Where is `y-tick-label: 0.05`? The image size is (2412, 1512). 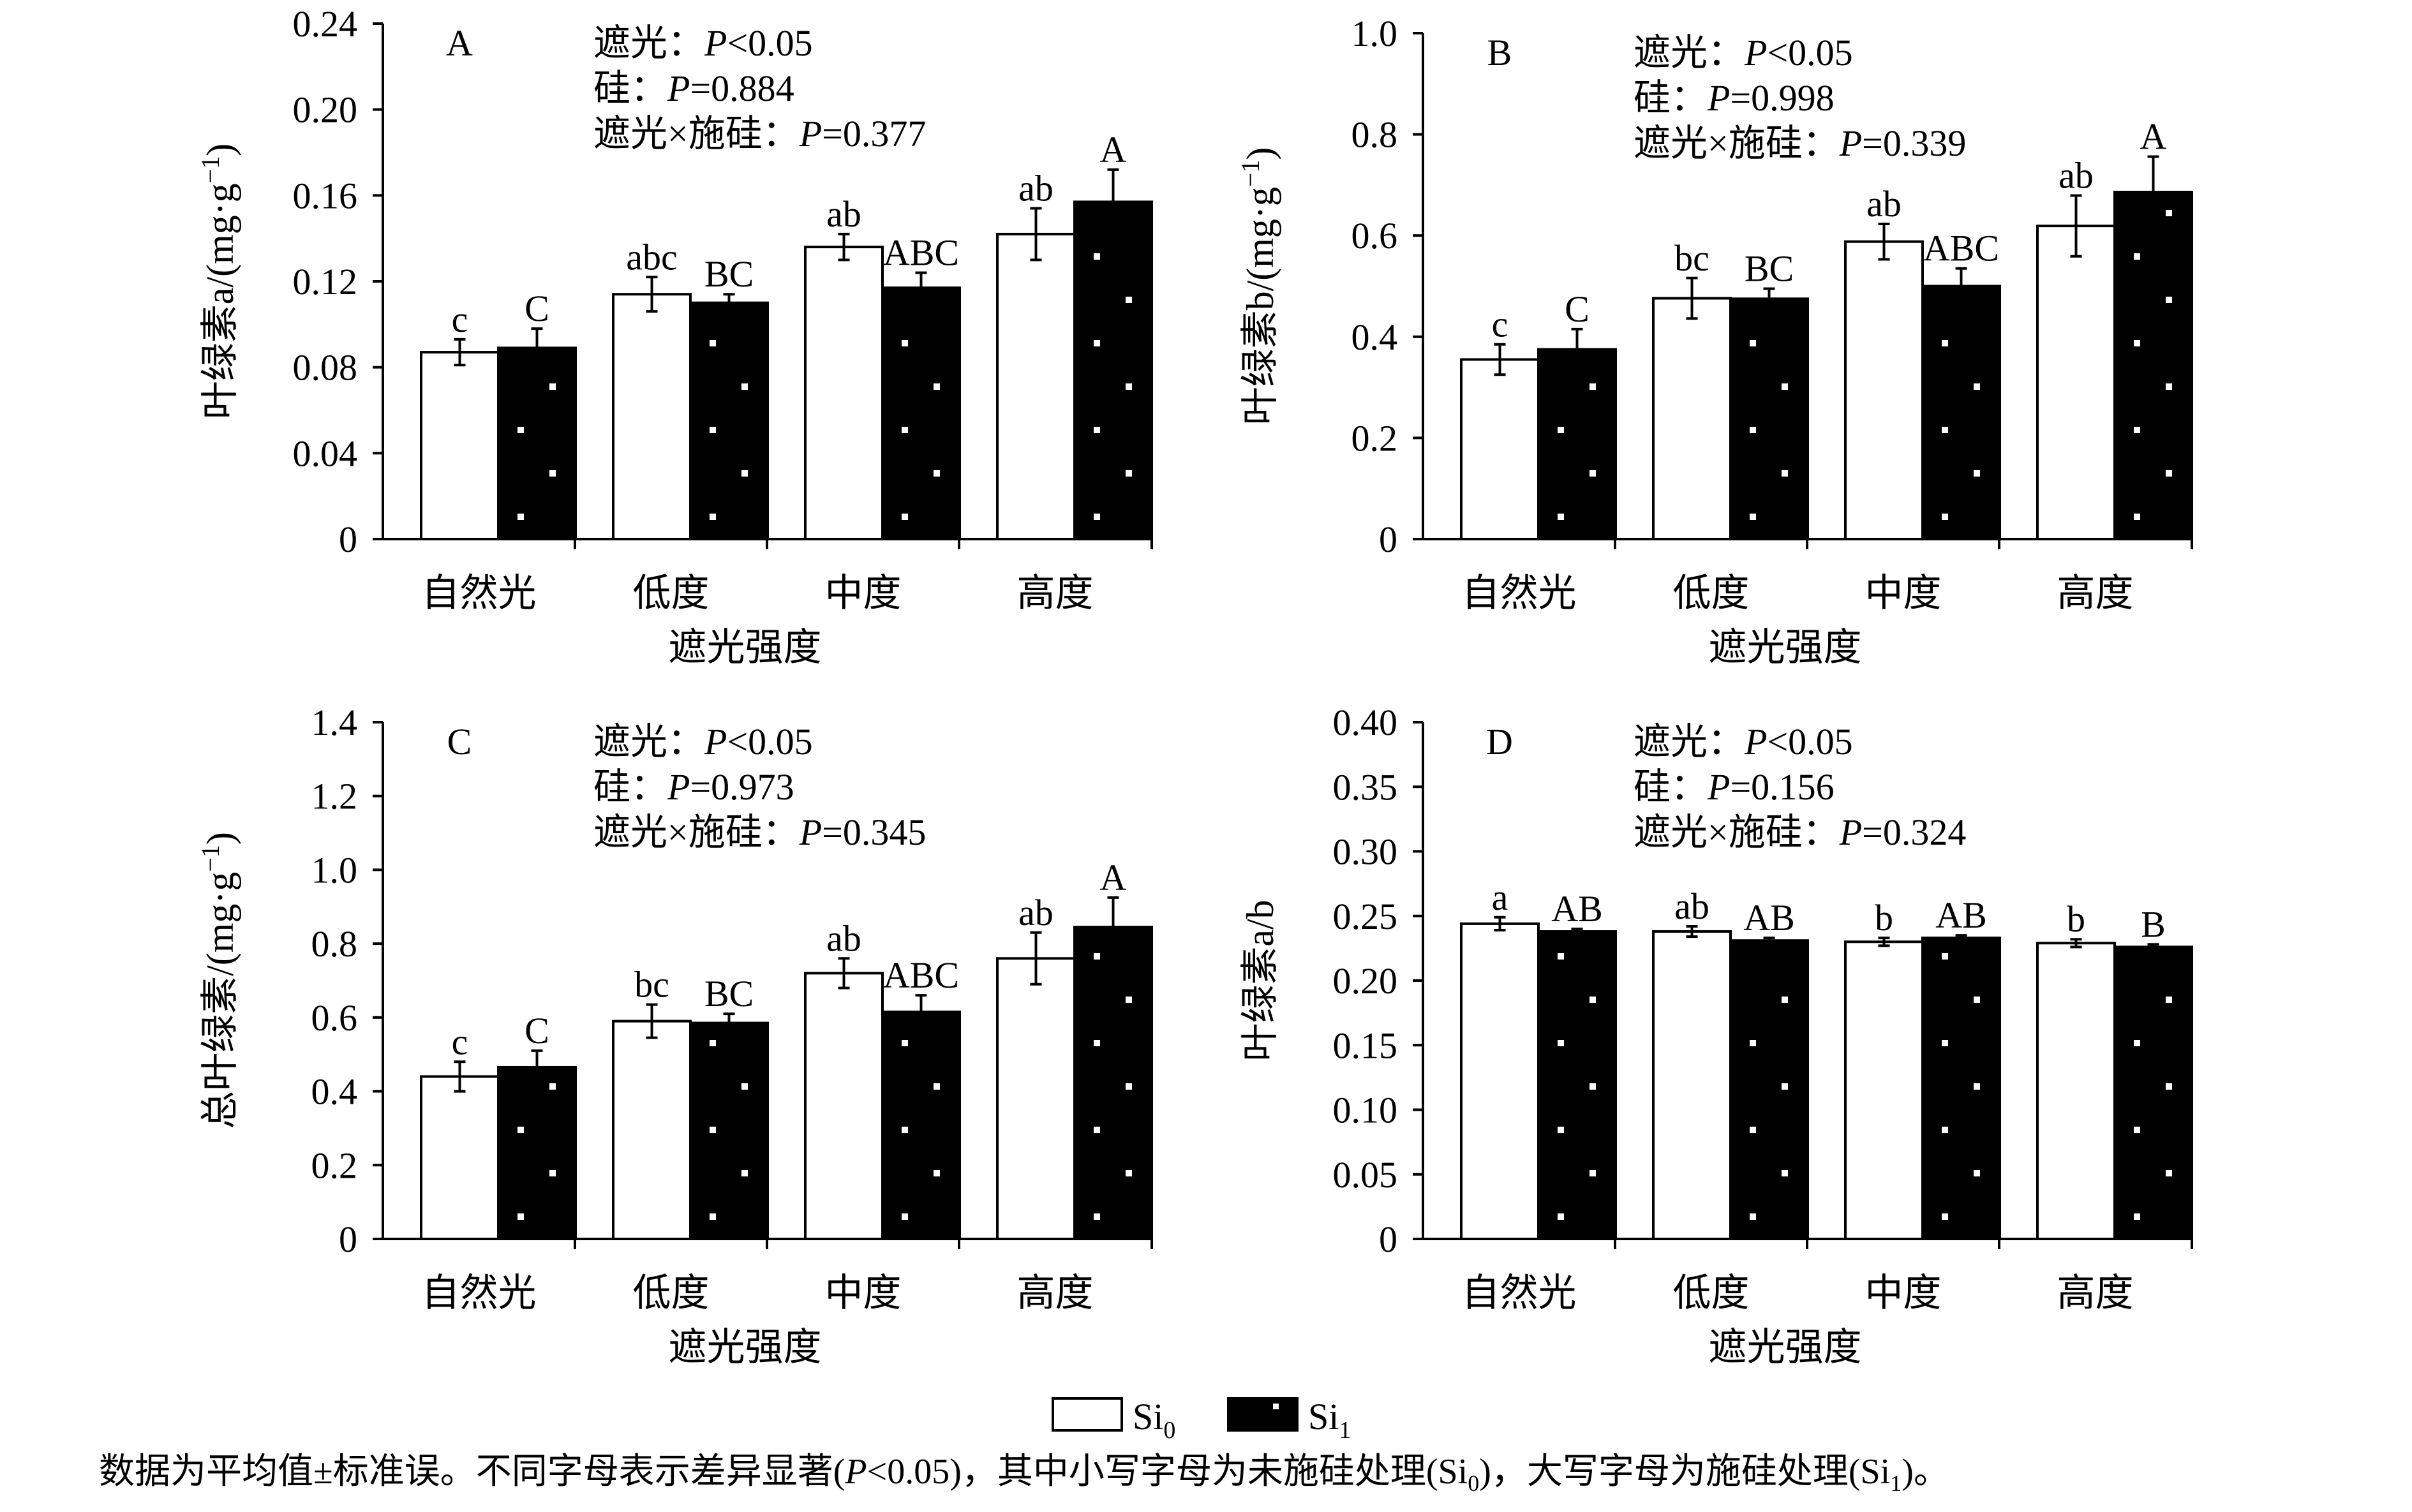 y-tick-label: 0.05 is located at coordinates (1365, 1175).